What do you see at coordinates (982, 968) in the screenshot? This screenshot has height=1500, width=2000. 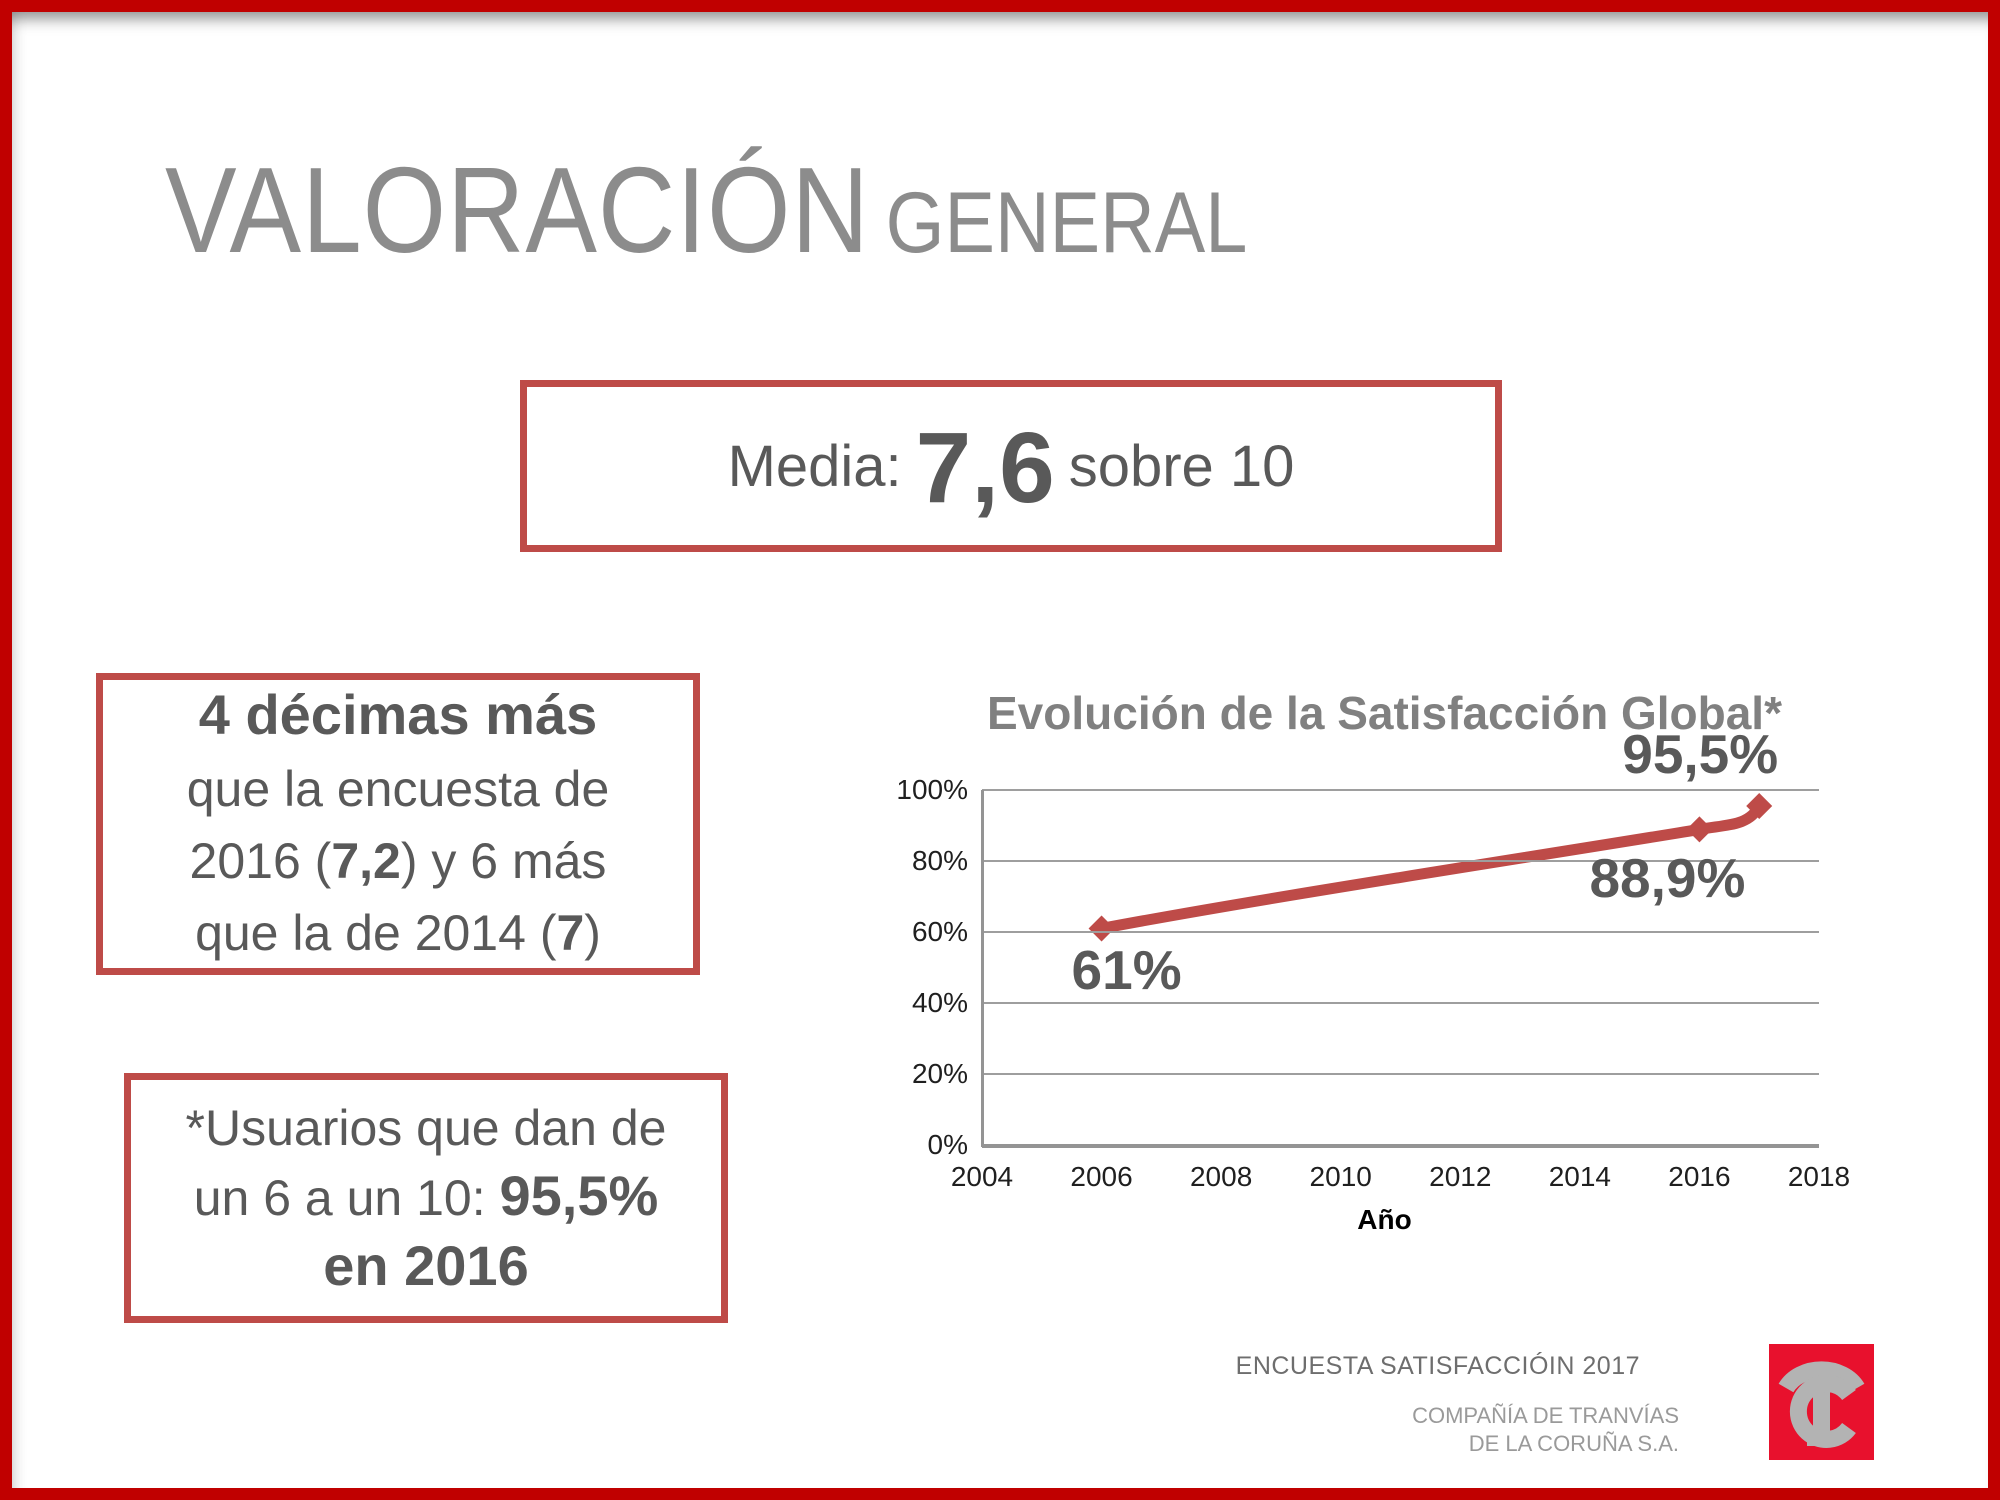 I see `y-axis-line` at bounding box center [982, 968].